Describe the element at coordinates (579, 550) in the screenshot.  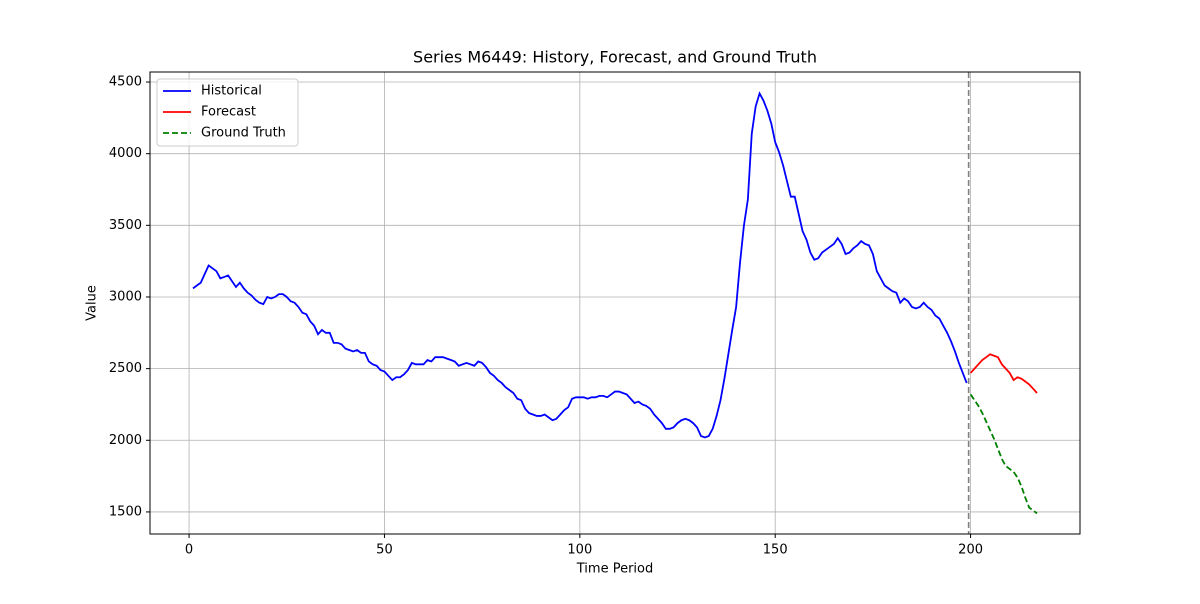
I see `x-tick-label: 100` at that location.